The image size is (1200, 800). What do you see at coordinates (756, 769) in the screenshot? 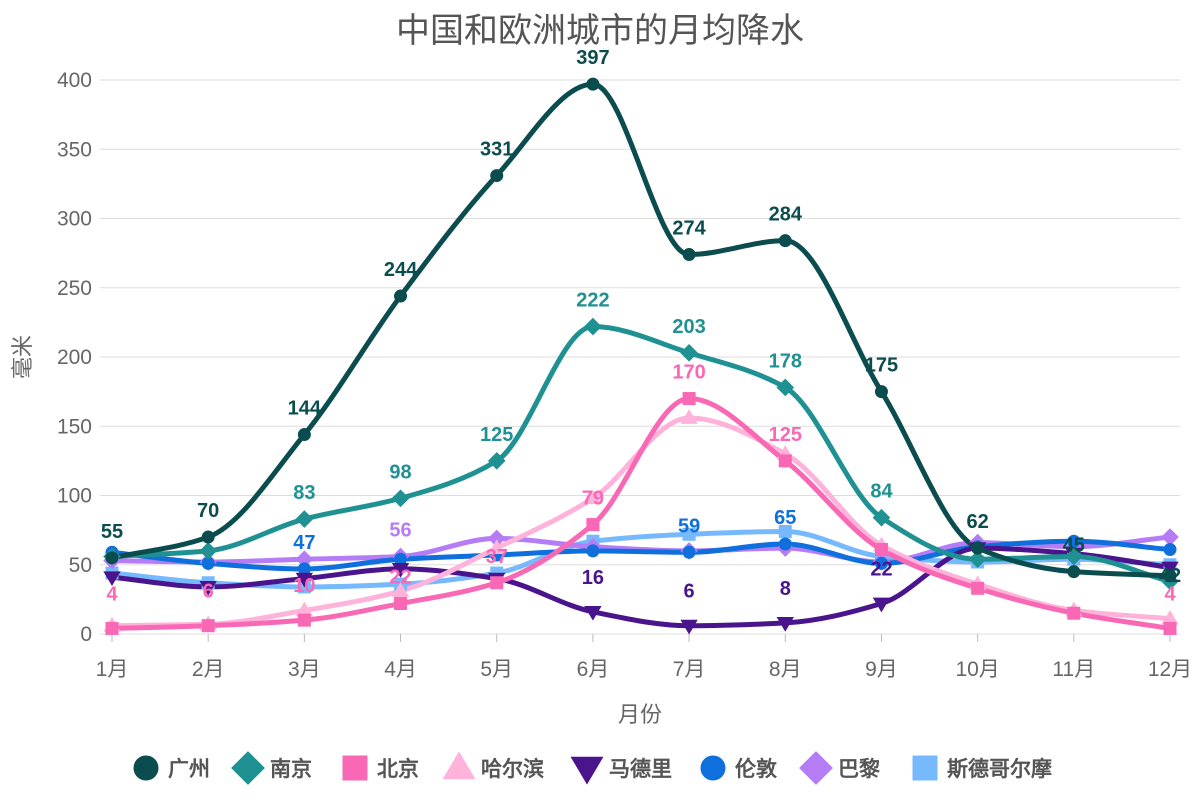
I see `legend-label: 伦敦` at bounding box center [756, 769].